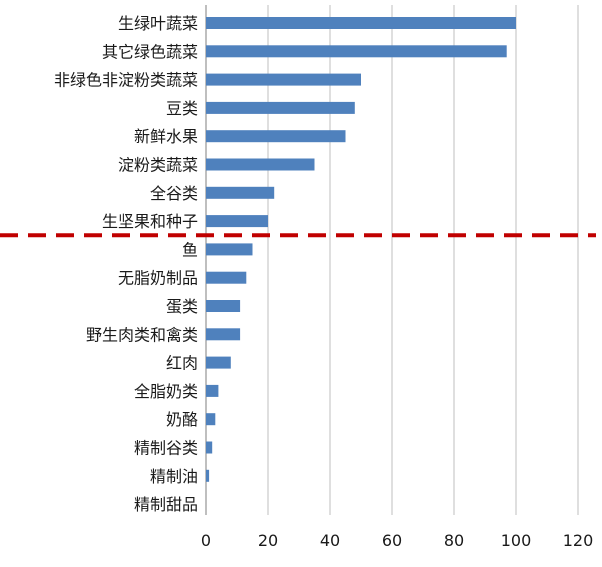  What do you see at coordinates (166, 136) in the screenshot?
I see `category-label: 新鲜水果` at bounding box center [166, 136].